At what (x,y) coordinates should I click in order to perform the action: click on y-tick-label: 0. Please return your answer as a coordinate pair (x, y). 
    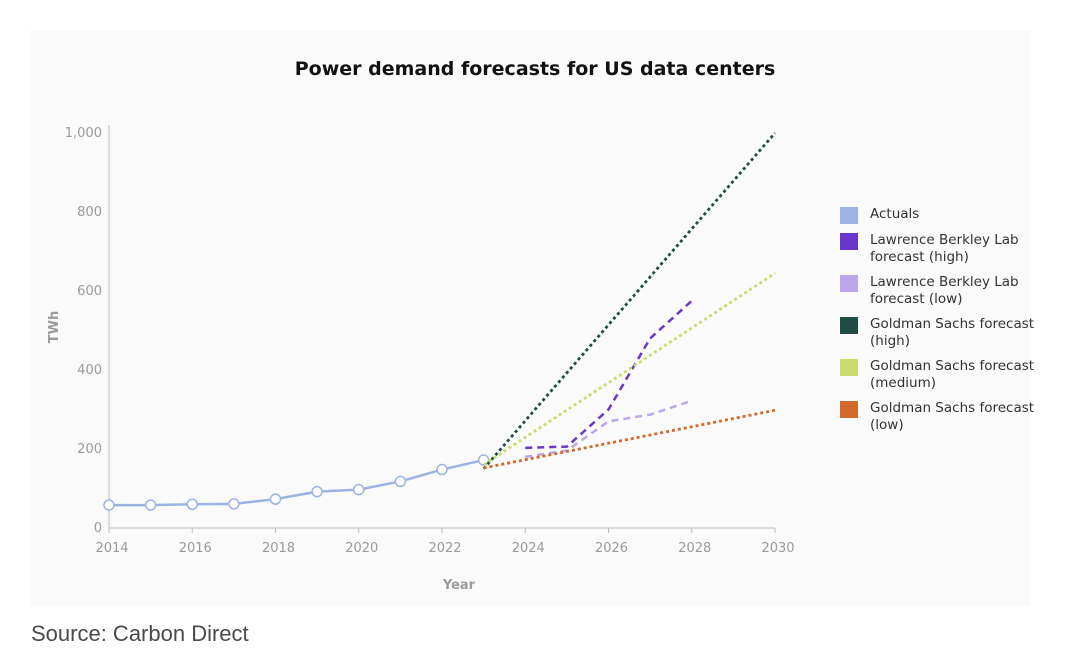
    Looking at the image, I should click on (98, 528).